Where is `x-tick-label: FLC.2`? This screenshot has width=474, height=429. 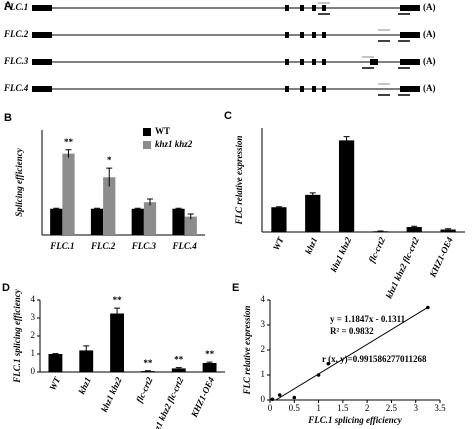 x-tick-label: FLC.2 is located at coordinates (103, 246).